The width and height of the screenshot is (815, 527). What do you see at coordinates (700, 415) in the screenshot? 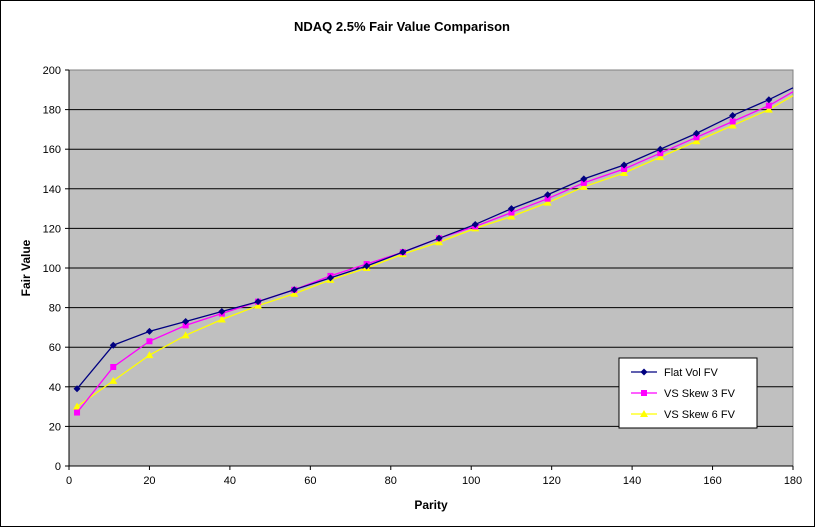
I see `legend-label: VS Skew 6 FV` at bounding box center [700, 415].